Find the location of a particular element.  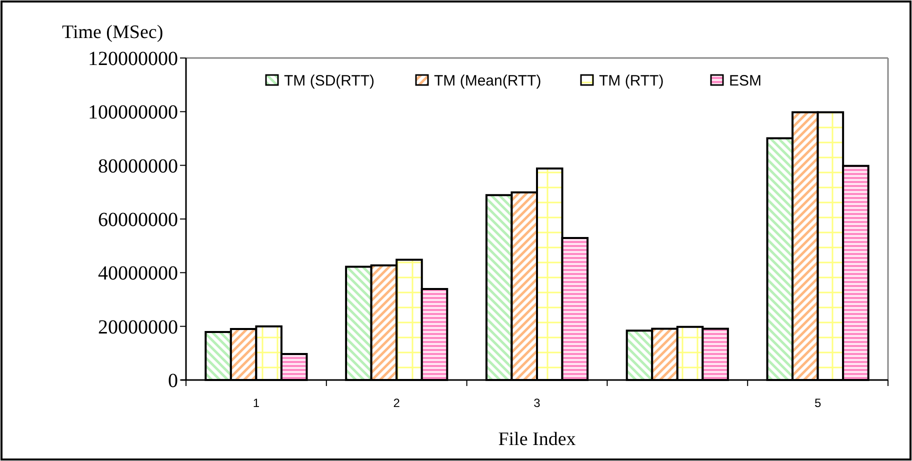

legend-label: TM (RTT) is located at coordinates (631, 81).